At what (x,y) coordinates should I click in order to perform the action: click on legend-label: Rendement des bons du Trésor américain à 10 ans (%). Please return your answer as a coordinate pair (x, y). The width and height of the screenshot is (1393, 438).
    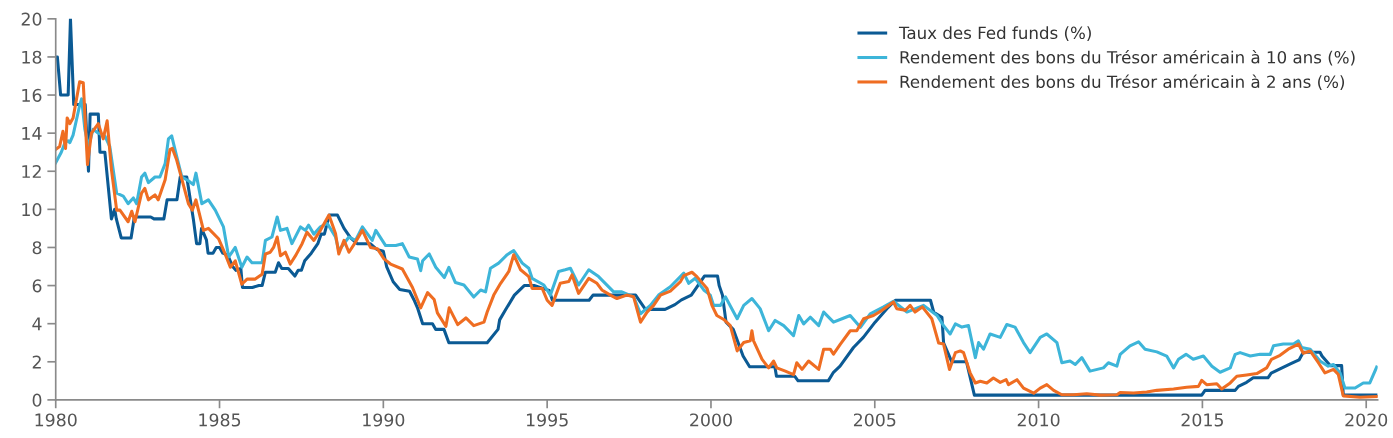
    Looking at the image, I should click on (1127, 58).